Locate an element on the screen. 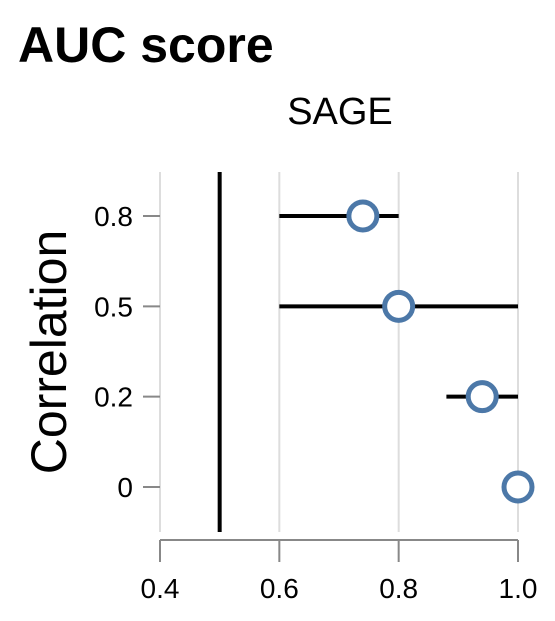 The image size is (555, 621). chart-title: AUC score is located at coordinates (146, 45).